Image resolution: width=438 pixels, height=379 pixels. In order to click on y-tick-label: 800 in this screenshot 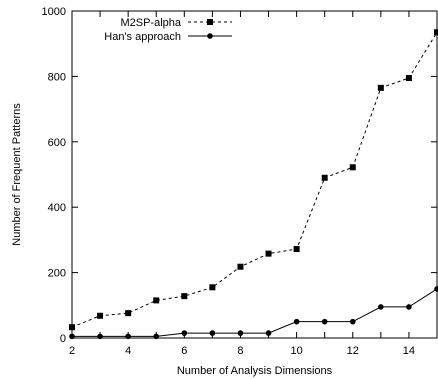, I will do `click(57, 77)`.